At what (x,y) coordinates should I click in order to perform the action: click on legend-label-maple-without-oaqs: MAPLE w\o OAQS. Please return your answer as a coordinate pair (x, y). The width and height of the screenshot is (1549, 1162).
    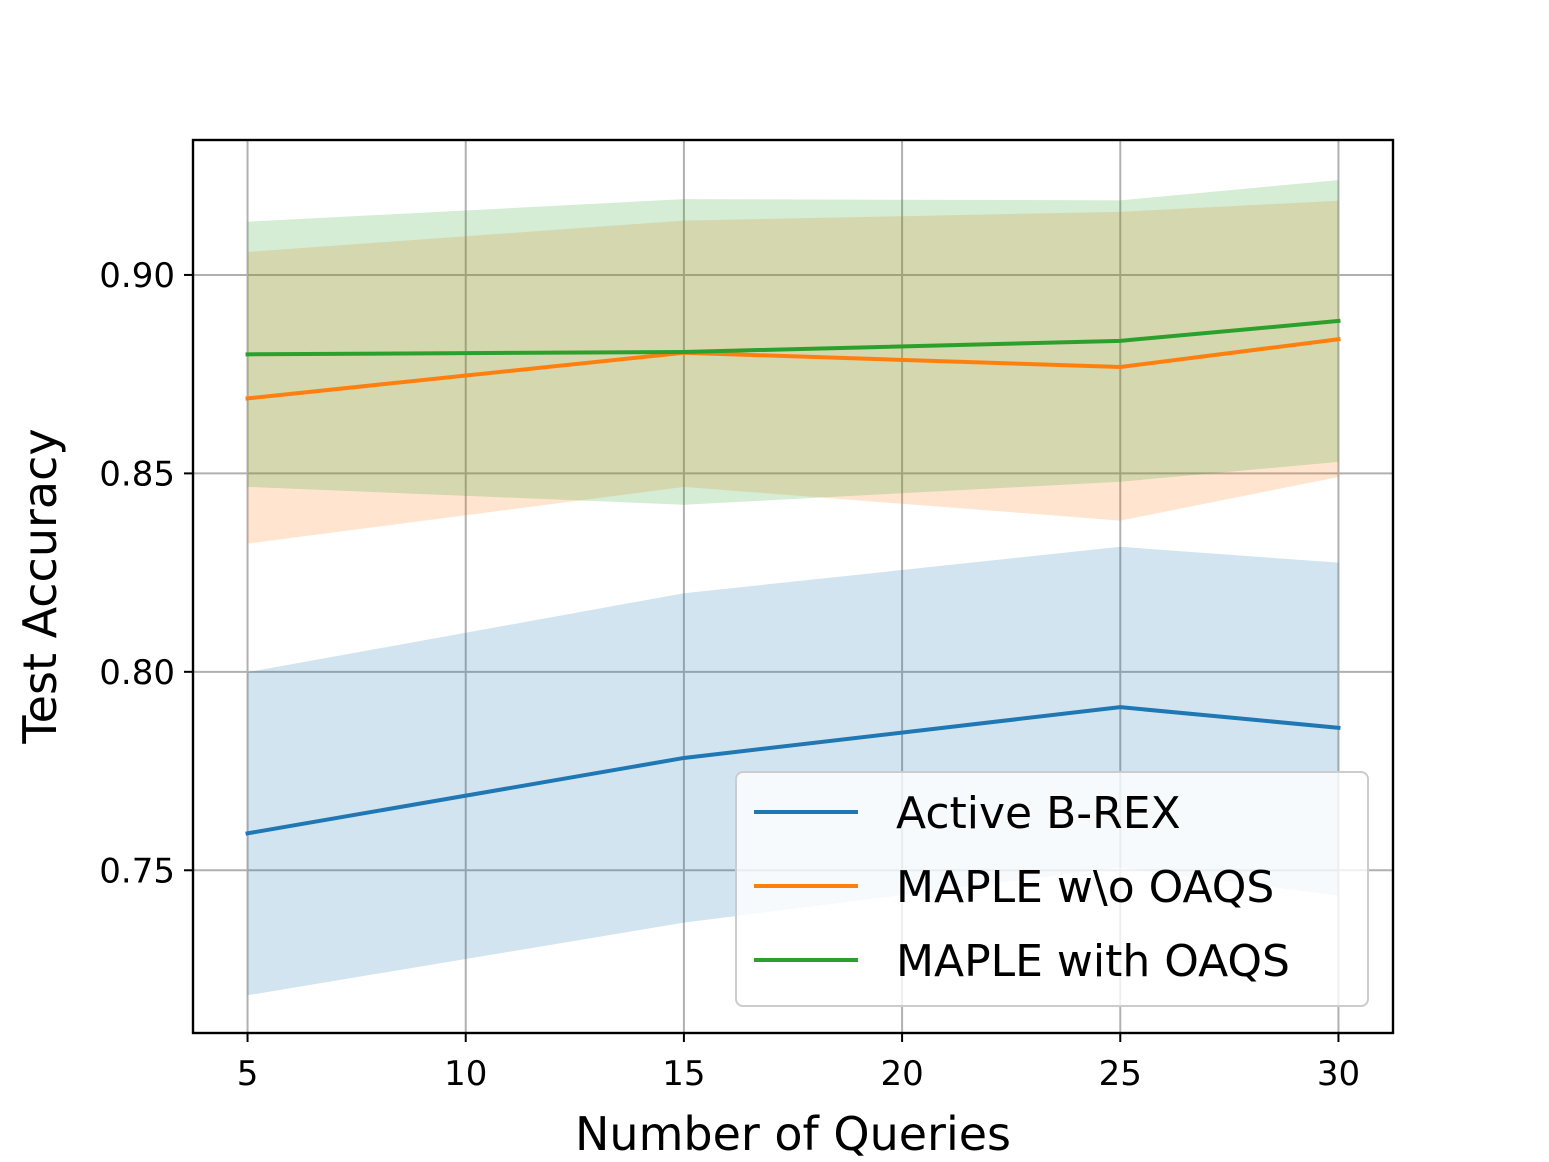
    Looking at the image, I should click on (1085, 887).